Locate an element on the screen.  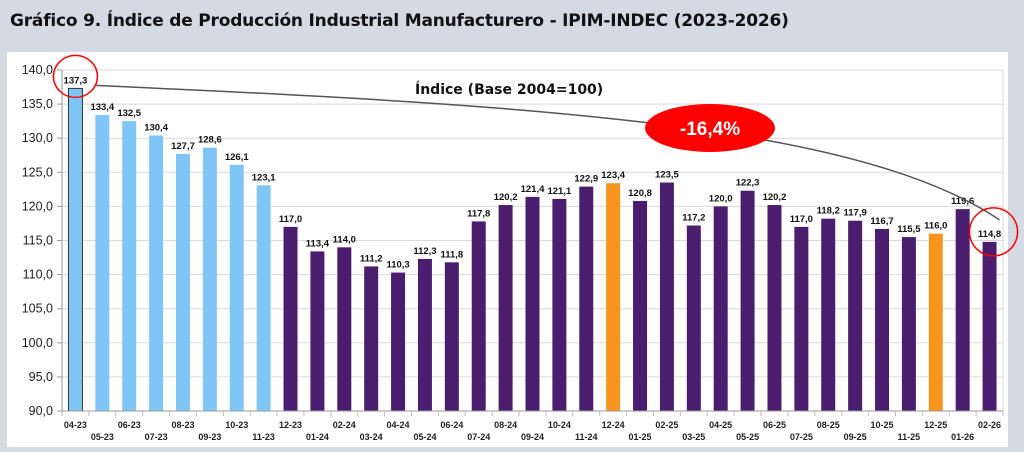
data-label: 121,4 is located at coordinates (533, 189).